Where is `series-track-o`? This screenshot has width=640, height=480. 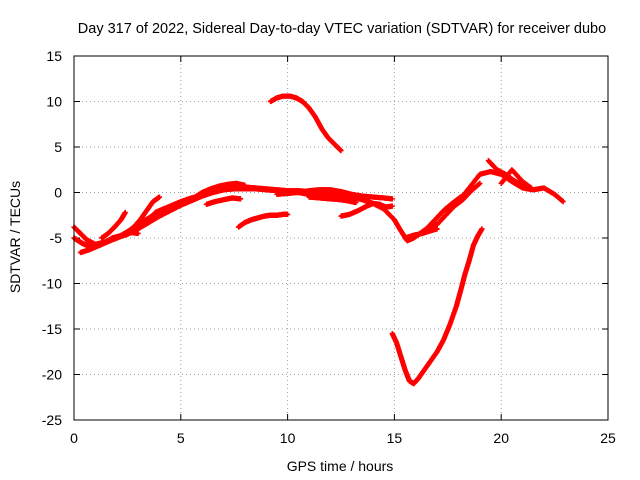 series-track-o is located at coordinates (421, 233).